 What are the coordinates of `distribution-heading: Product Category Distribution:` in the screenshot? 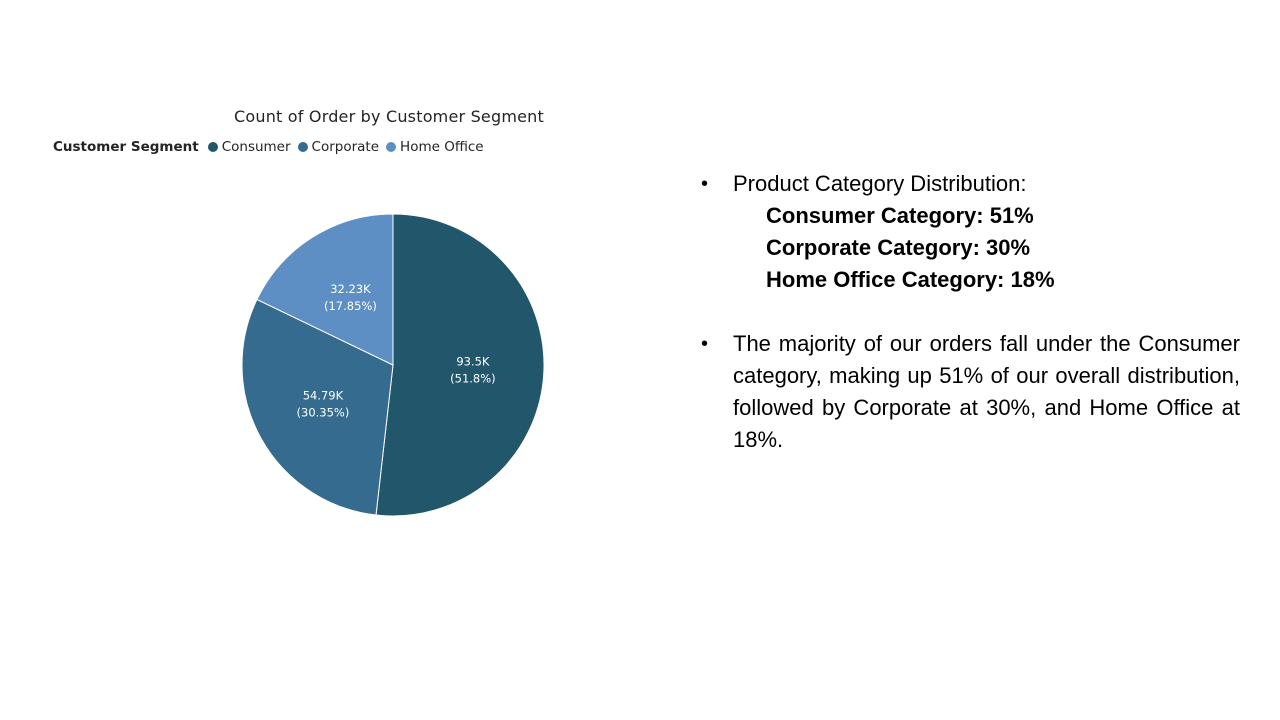 It's located at (880, 183).